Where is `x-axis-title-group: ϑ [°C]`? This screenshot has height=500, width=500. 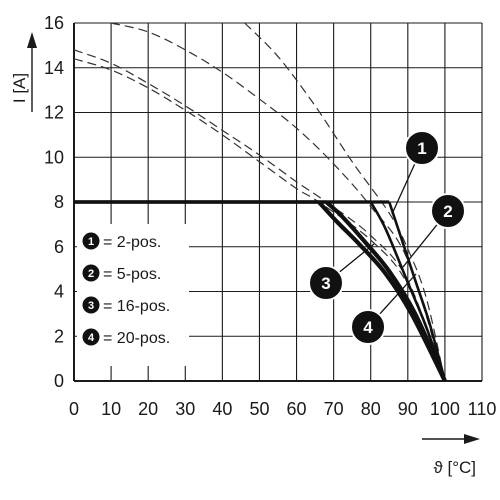 x-axis-title-group: ϑ [°C] is located at coordinates (451, 455).